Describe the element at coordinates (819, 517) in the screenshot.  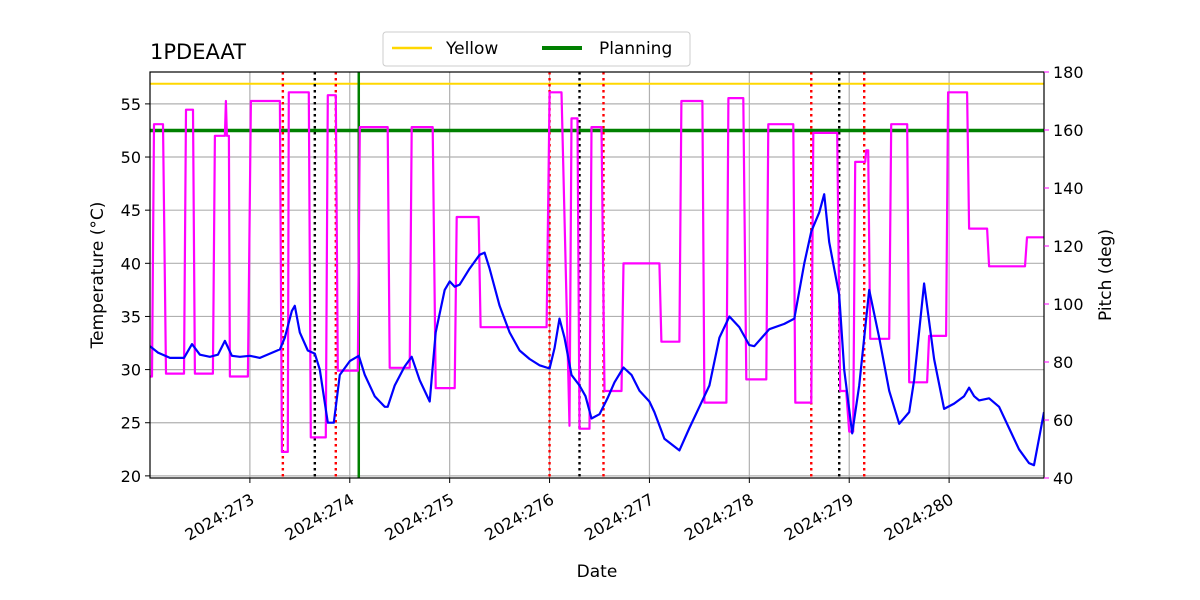
I see `x-tick-label: 2024:279` at that location.